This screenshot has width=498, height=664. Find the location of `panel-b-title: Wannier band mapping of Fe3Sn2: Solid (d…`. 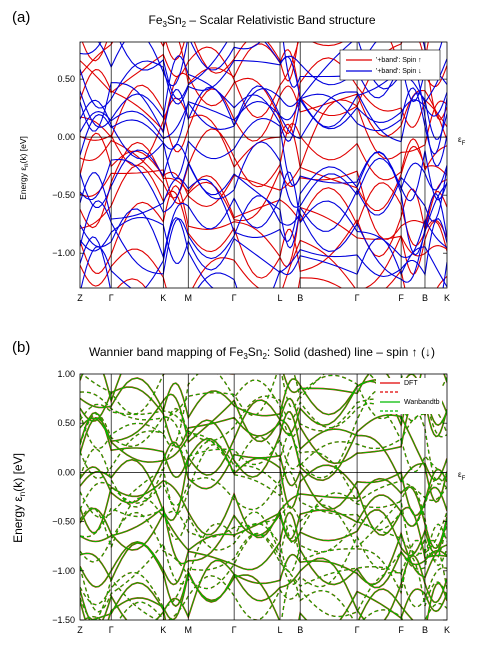

panel-b-title: Wannier band mapping of Fe3Sn2: Solid (d… is located at coordinates (262, 353).